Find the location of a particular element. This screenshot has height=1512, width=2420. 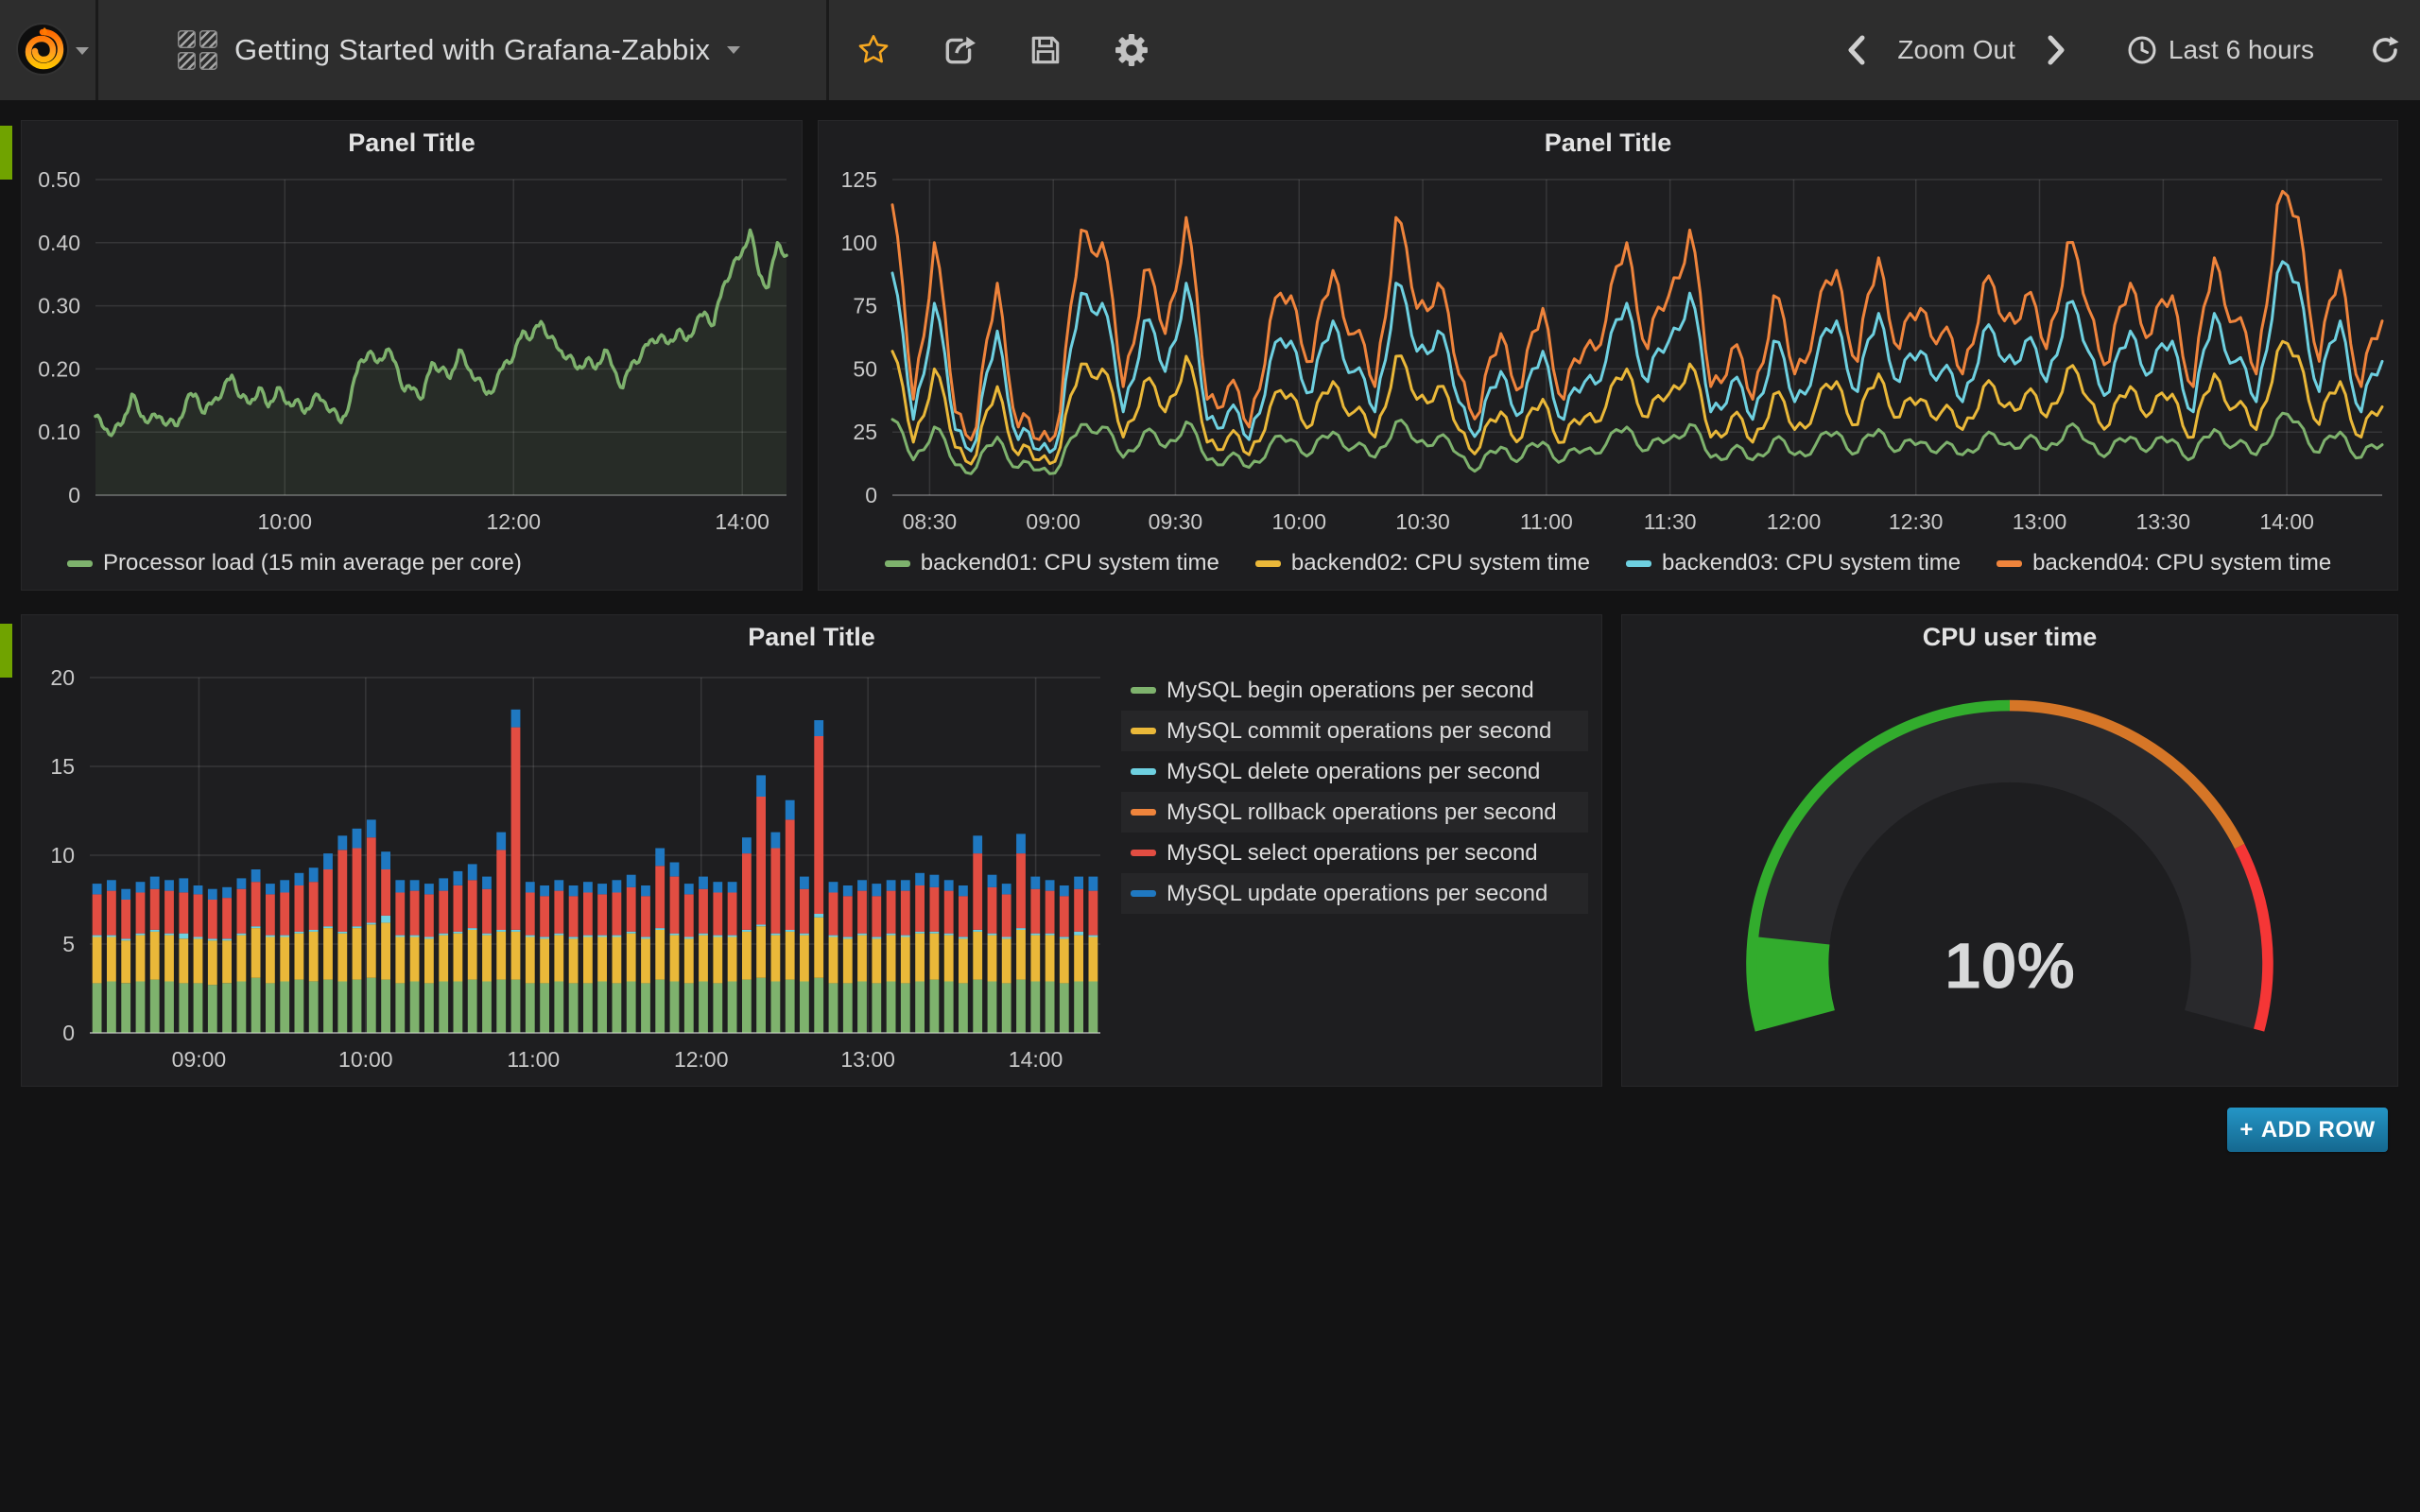

dashboard-caret-icon is located at coordinates (734, 50).